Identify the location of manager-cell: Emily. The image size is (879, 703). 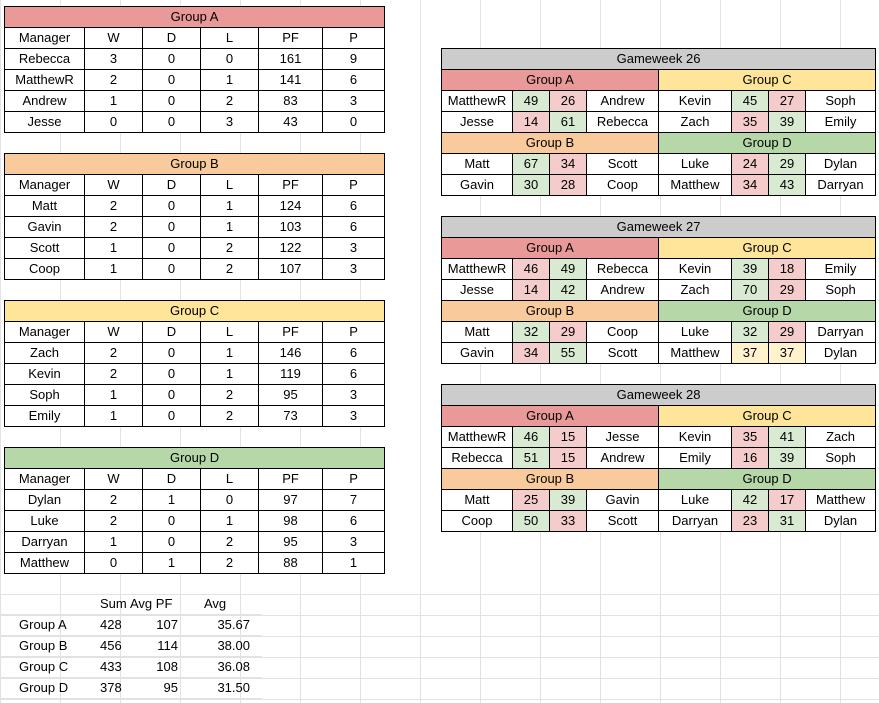
(44, 416).